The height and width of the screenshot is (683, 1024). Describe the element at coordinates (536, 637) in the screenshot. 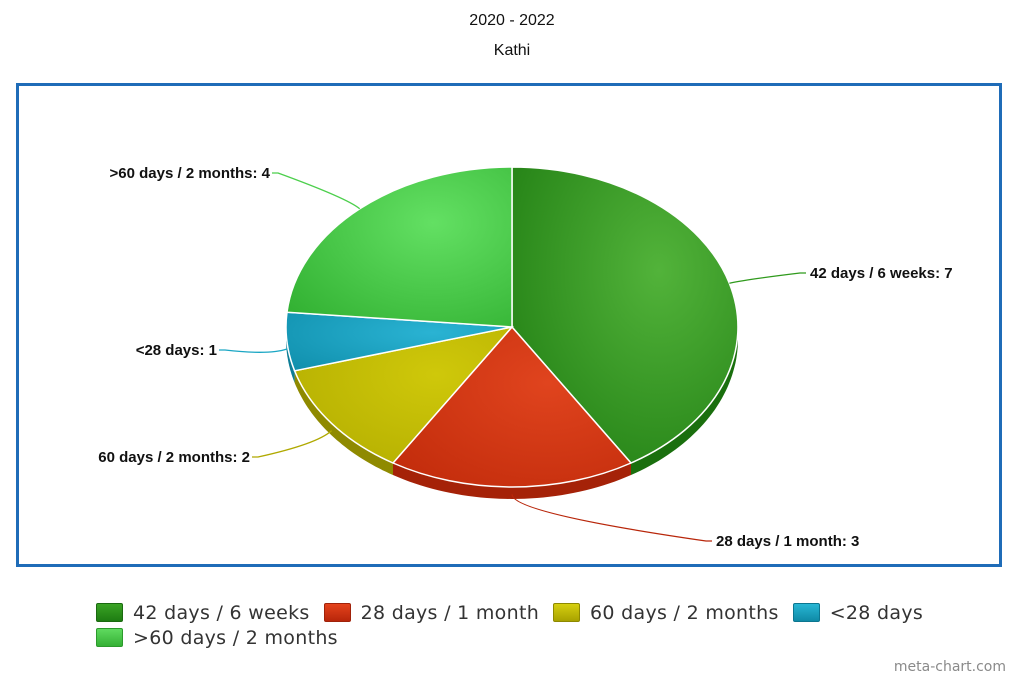

I see `legend-row-2: >60 days / 2 months` at that location.